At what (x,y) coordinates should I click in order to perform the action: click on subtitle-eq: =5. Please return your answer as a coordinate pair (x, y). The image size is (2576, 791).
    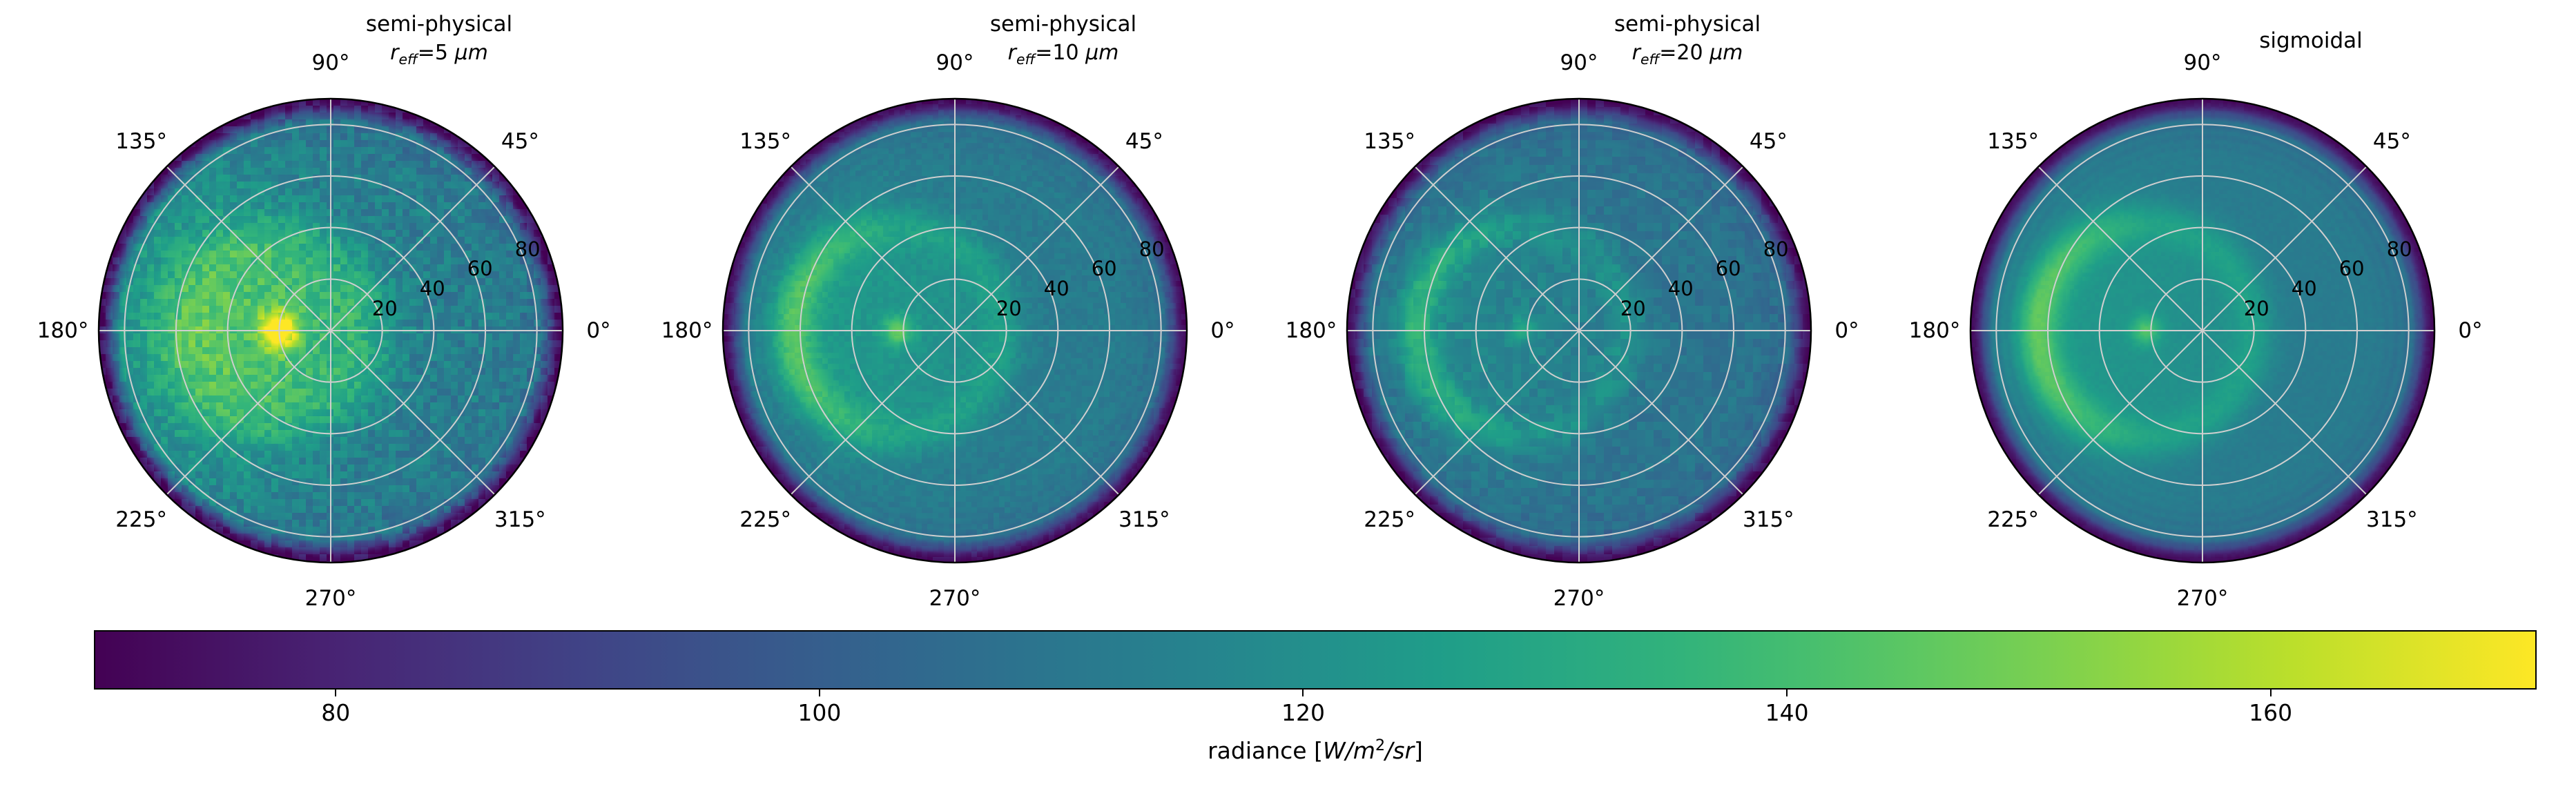
    Looking at the image, I should click on (436, 53).